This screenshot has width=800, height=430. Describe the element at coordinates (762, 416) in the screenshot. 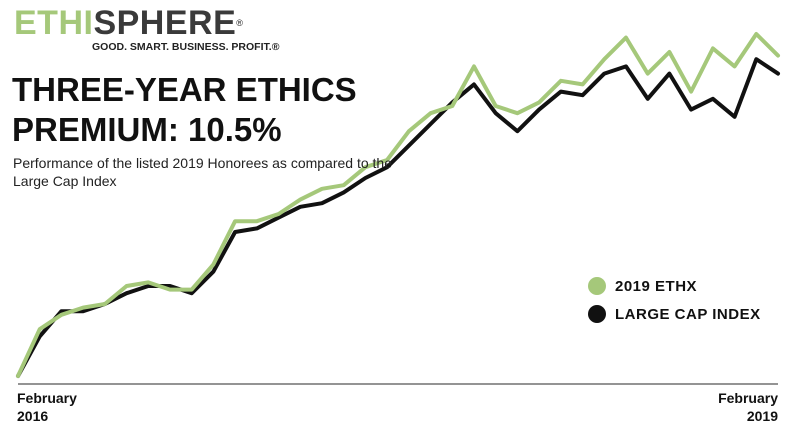

I see `x-end-year: 2019` at that location.